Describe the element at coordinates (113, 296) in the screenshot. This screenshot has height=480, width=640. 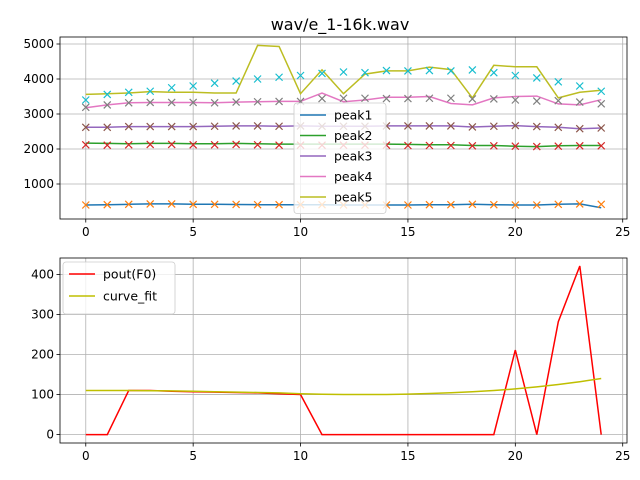
I see `legend-entry: curve_fit` at that location.